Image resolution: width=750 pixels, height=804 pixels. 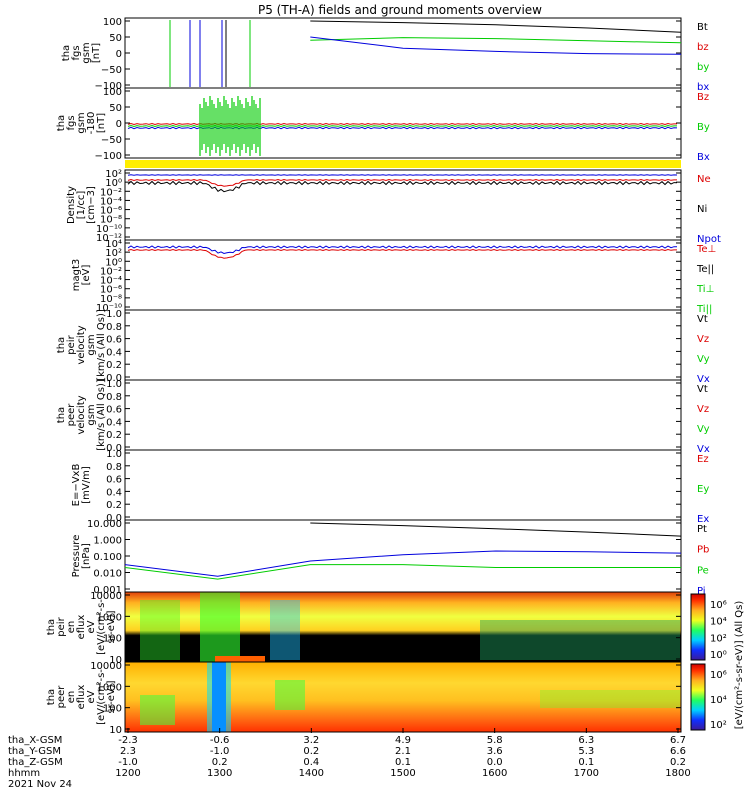 What do you see at coordinates (698, 697) in the screenshot?
I see `colorbar` at bounding box center [698, 697].